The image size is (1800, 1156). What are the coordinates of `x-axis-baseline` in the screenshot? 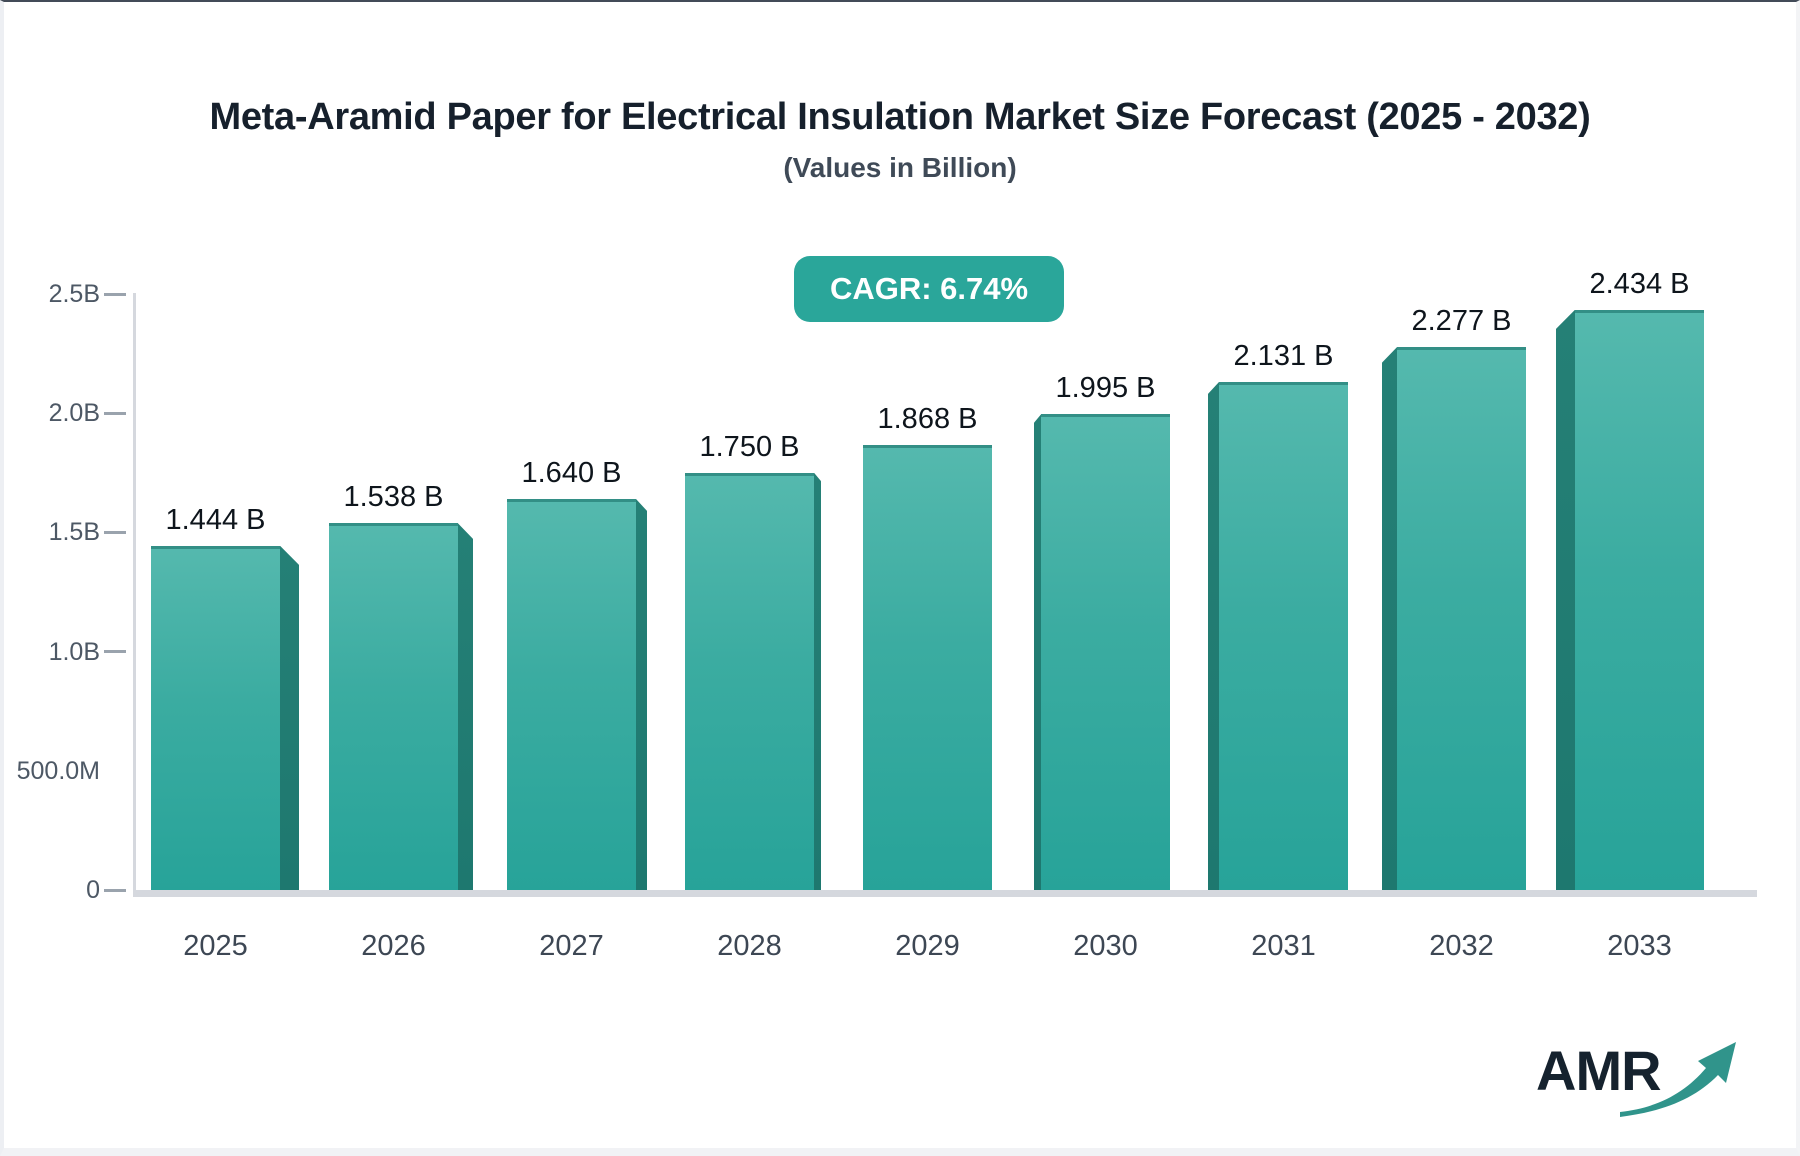 It's located at (945, 893).